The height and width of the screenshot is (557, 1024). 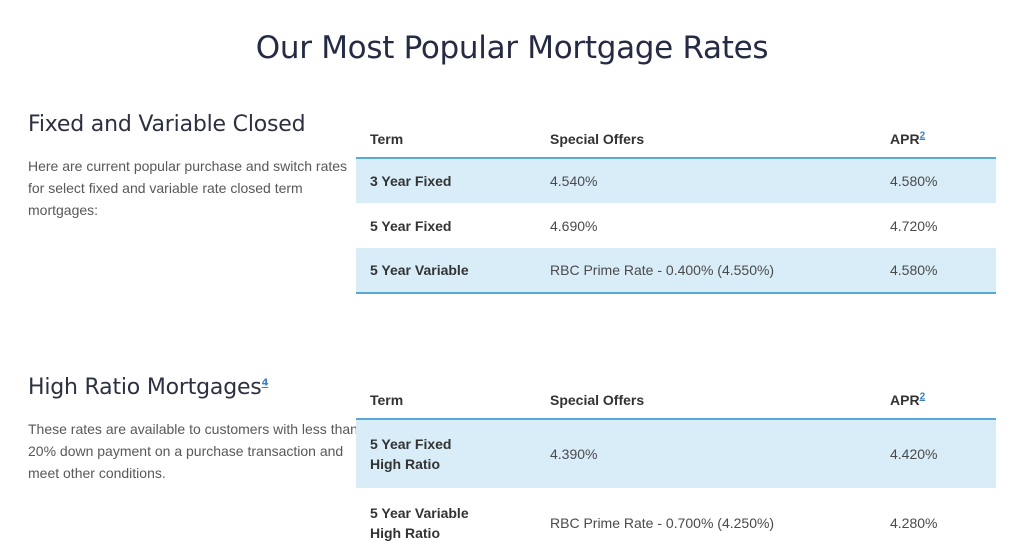 What do you see at coordinates (453, 453) in the screenshot?
I see `term-cell: 5 Year Fixed High Ratio` at bounding box center [453, 453].